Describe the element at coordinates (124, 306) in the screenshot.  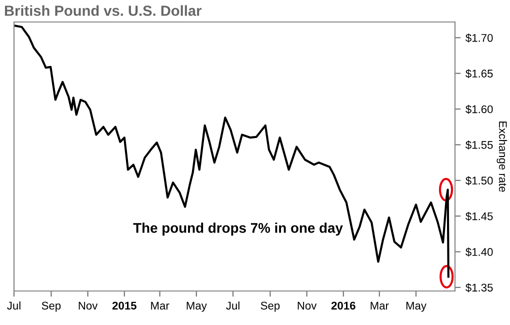
I see `x-tick-label: 2015` at that location.